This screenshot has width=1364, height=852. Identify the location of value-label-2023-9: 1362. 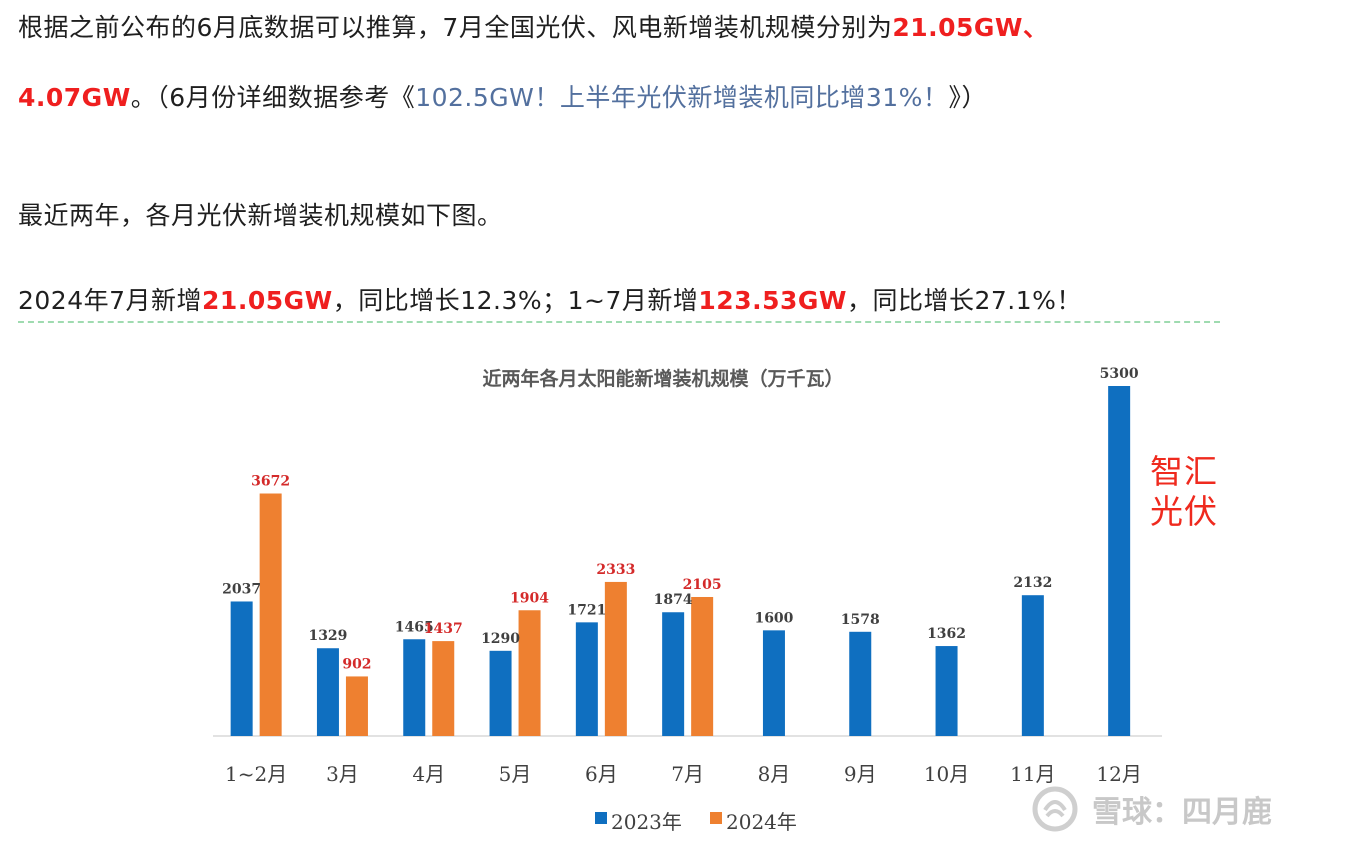
(946, 634).